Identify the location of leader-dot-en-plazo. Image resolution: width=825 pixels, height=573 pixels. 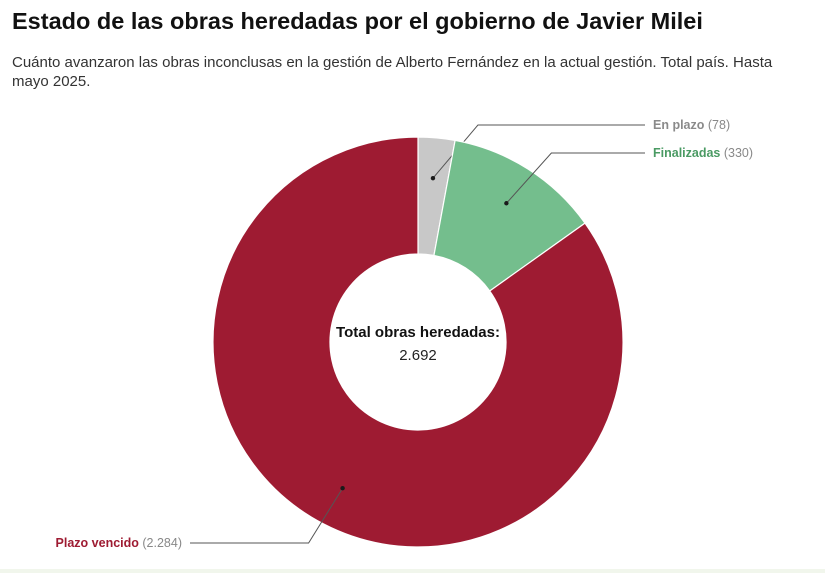
(433, 178).